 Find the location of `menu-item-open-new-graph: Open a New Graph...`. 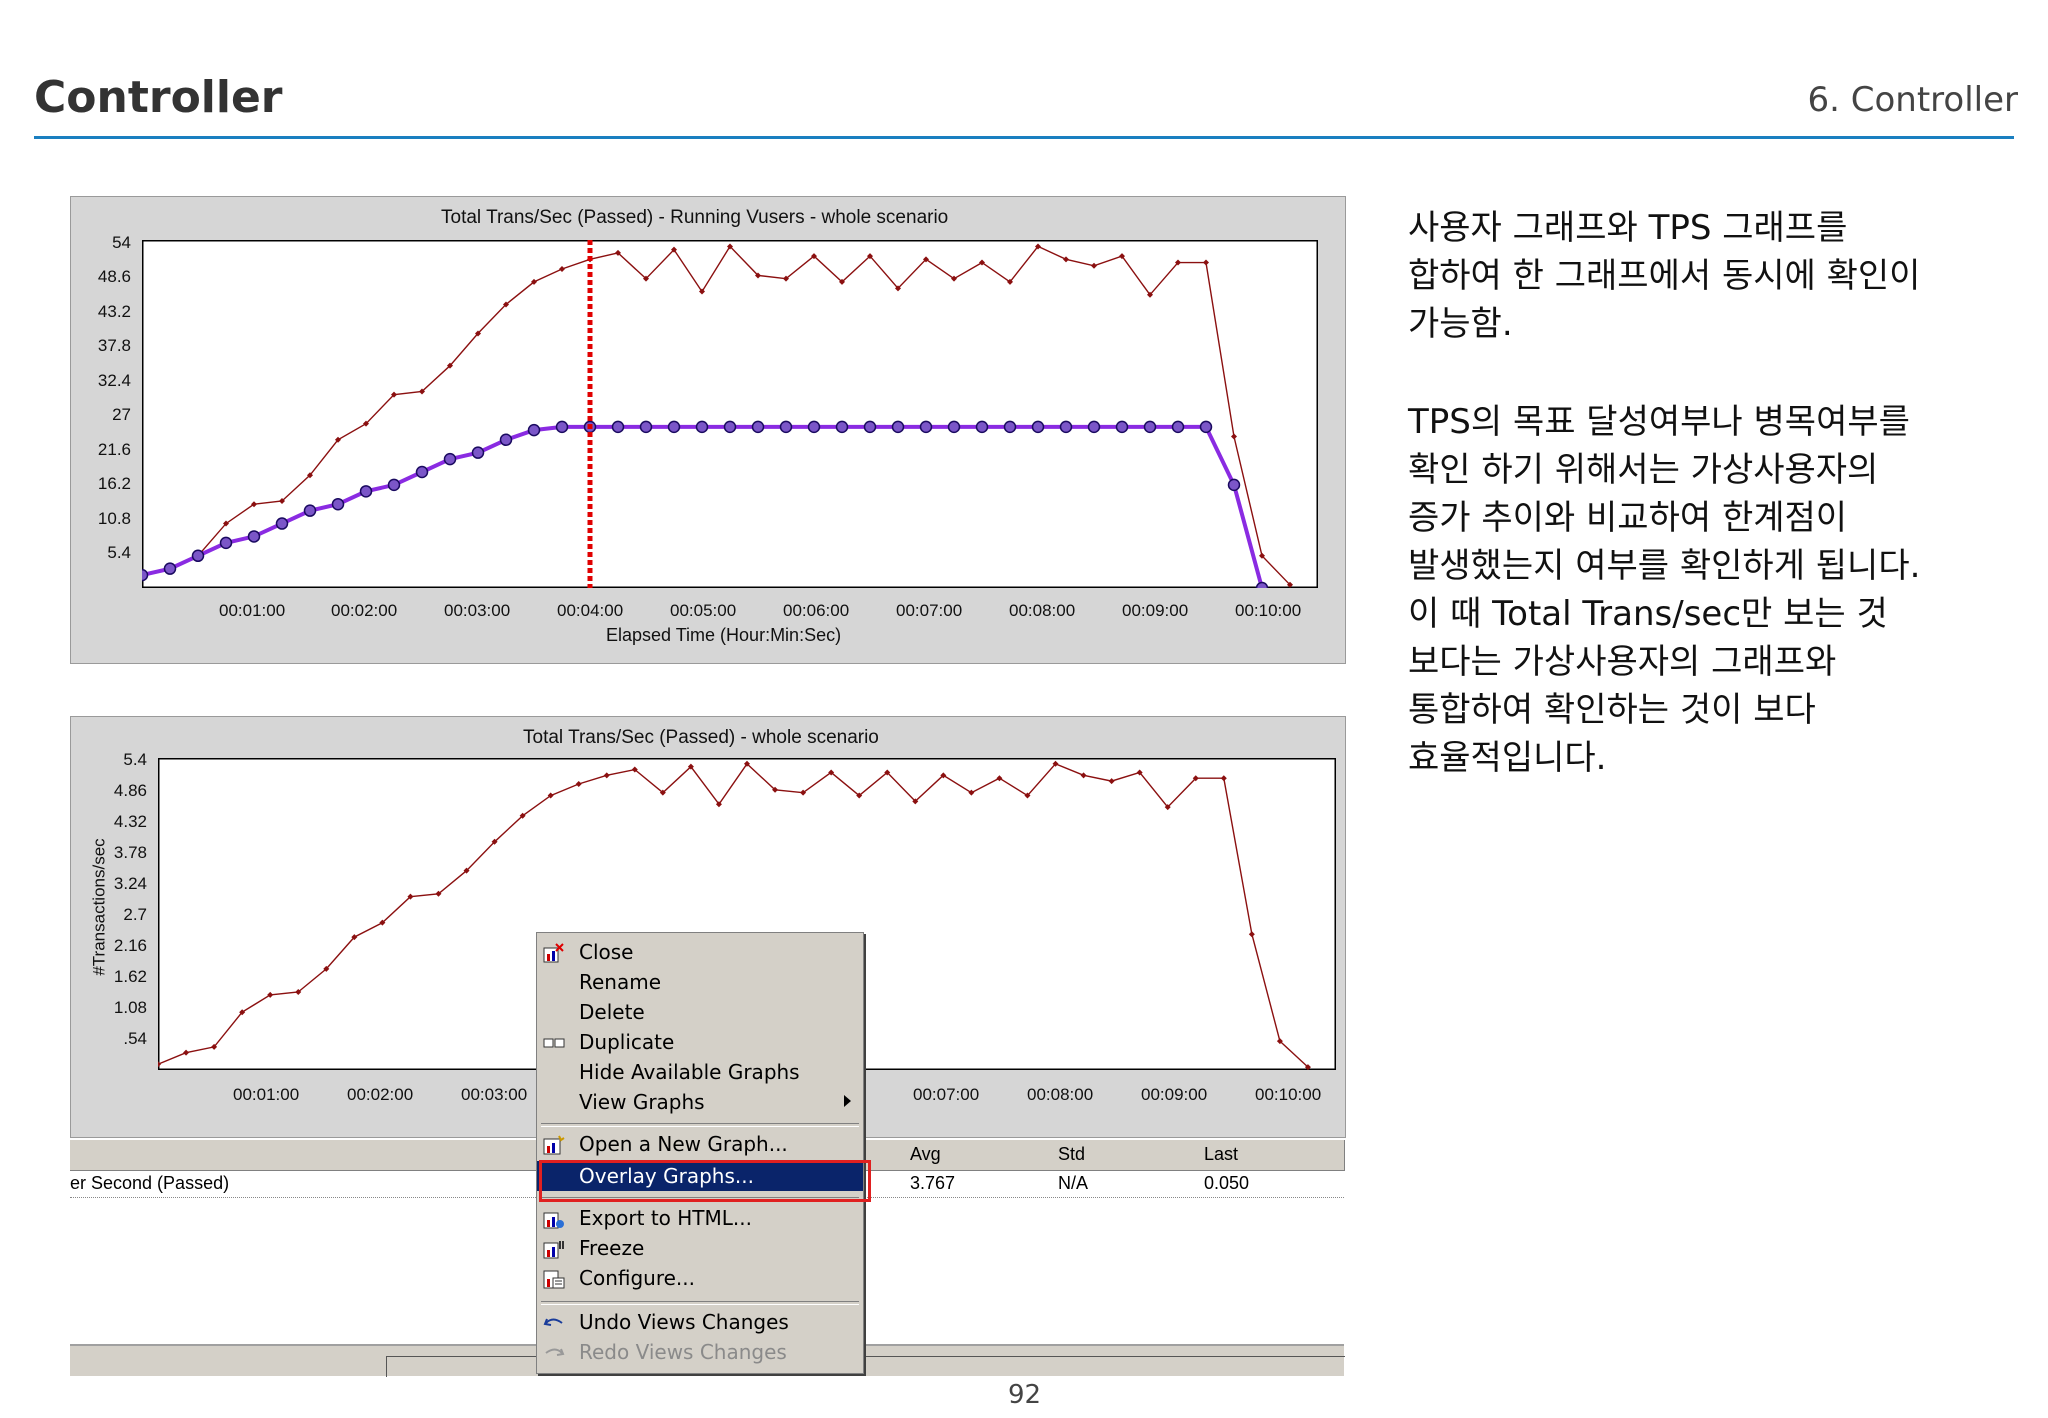

menu-item-open-new-graph: Open a New Graph... is located at coordinates (700, 1144).